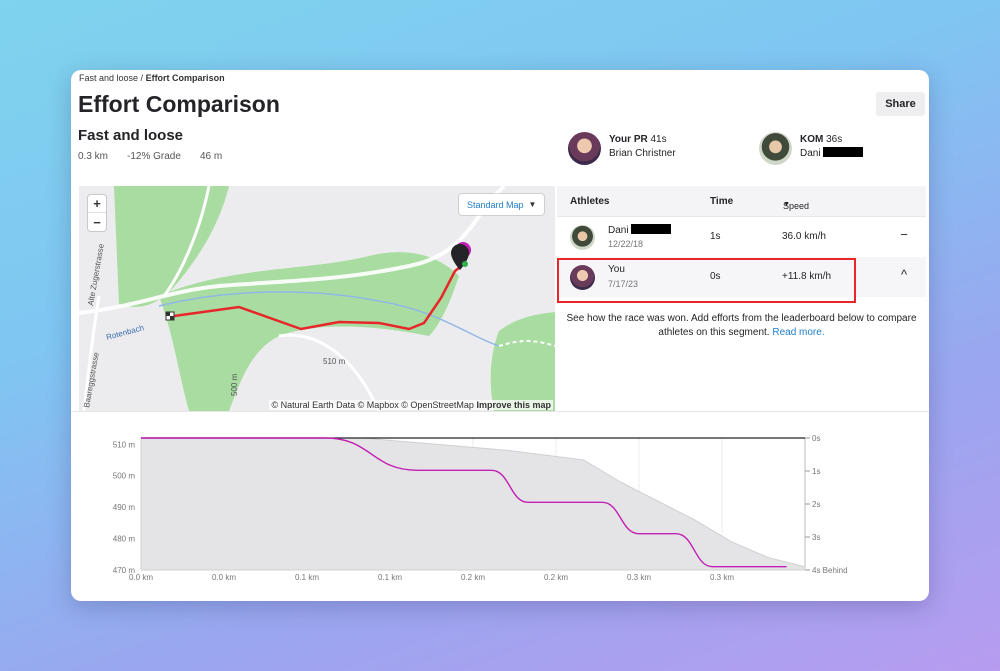  What do you see at coordinates (804, 236) in the screenshot?
I see `row-speed: 36.0 km/h` at bounding box center [804, 236].